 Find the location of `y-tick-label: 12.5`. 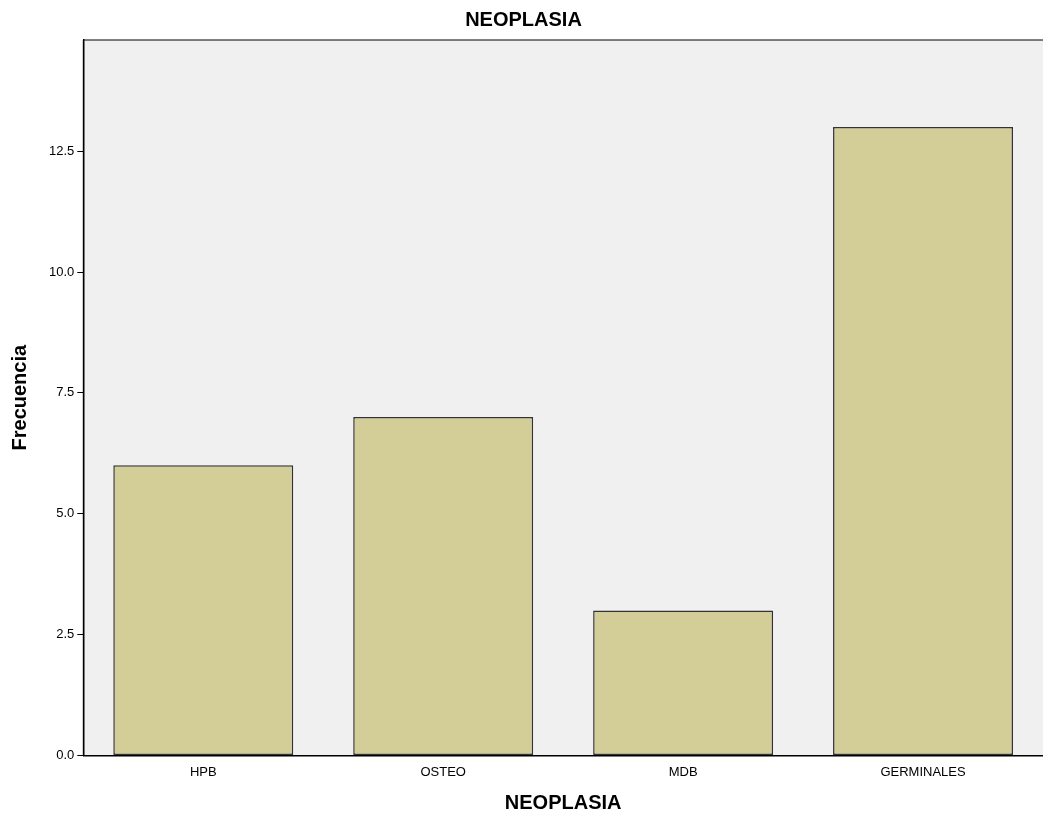

y-tick-label: 12.5 is located at coordinates (61, 150).